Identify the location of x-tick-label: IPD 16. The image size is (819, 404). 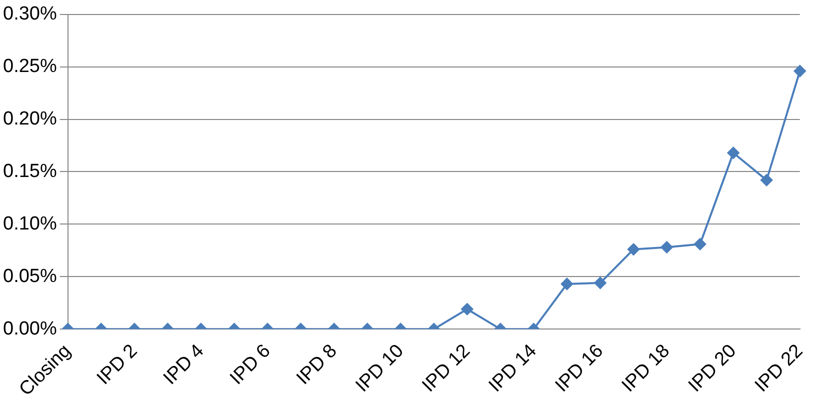
(580, 368).